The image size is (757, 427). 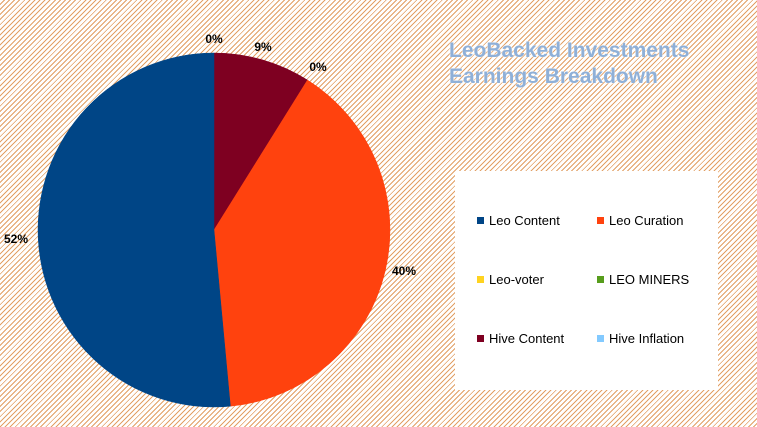 I want to click on data-label-leo-content: 52%, so click(x=16, y=239).